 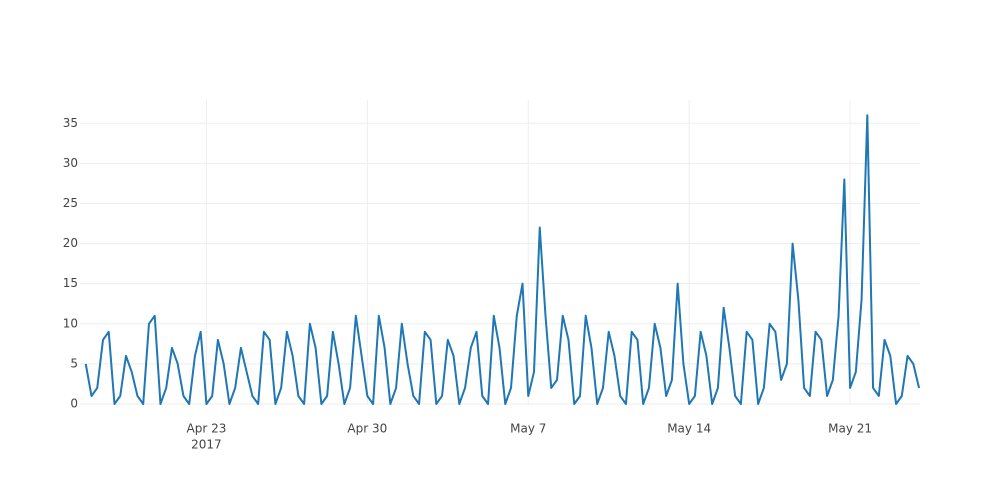 I want to click on y-tick-label: 10, so click(x=70, y=323).